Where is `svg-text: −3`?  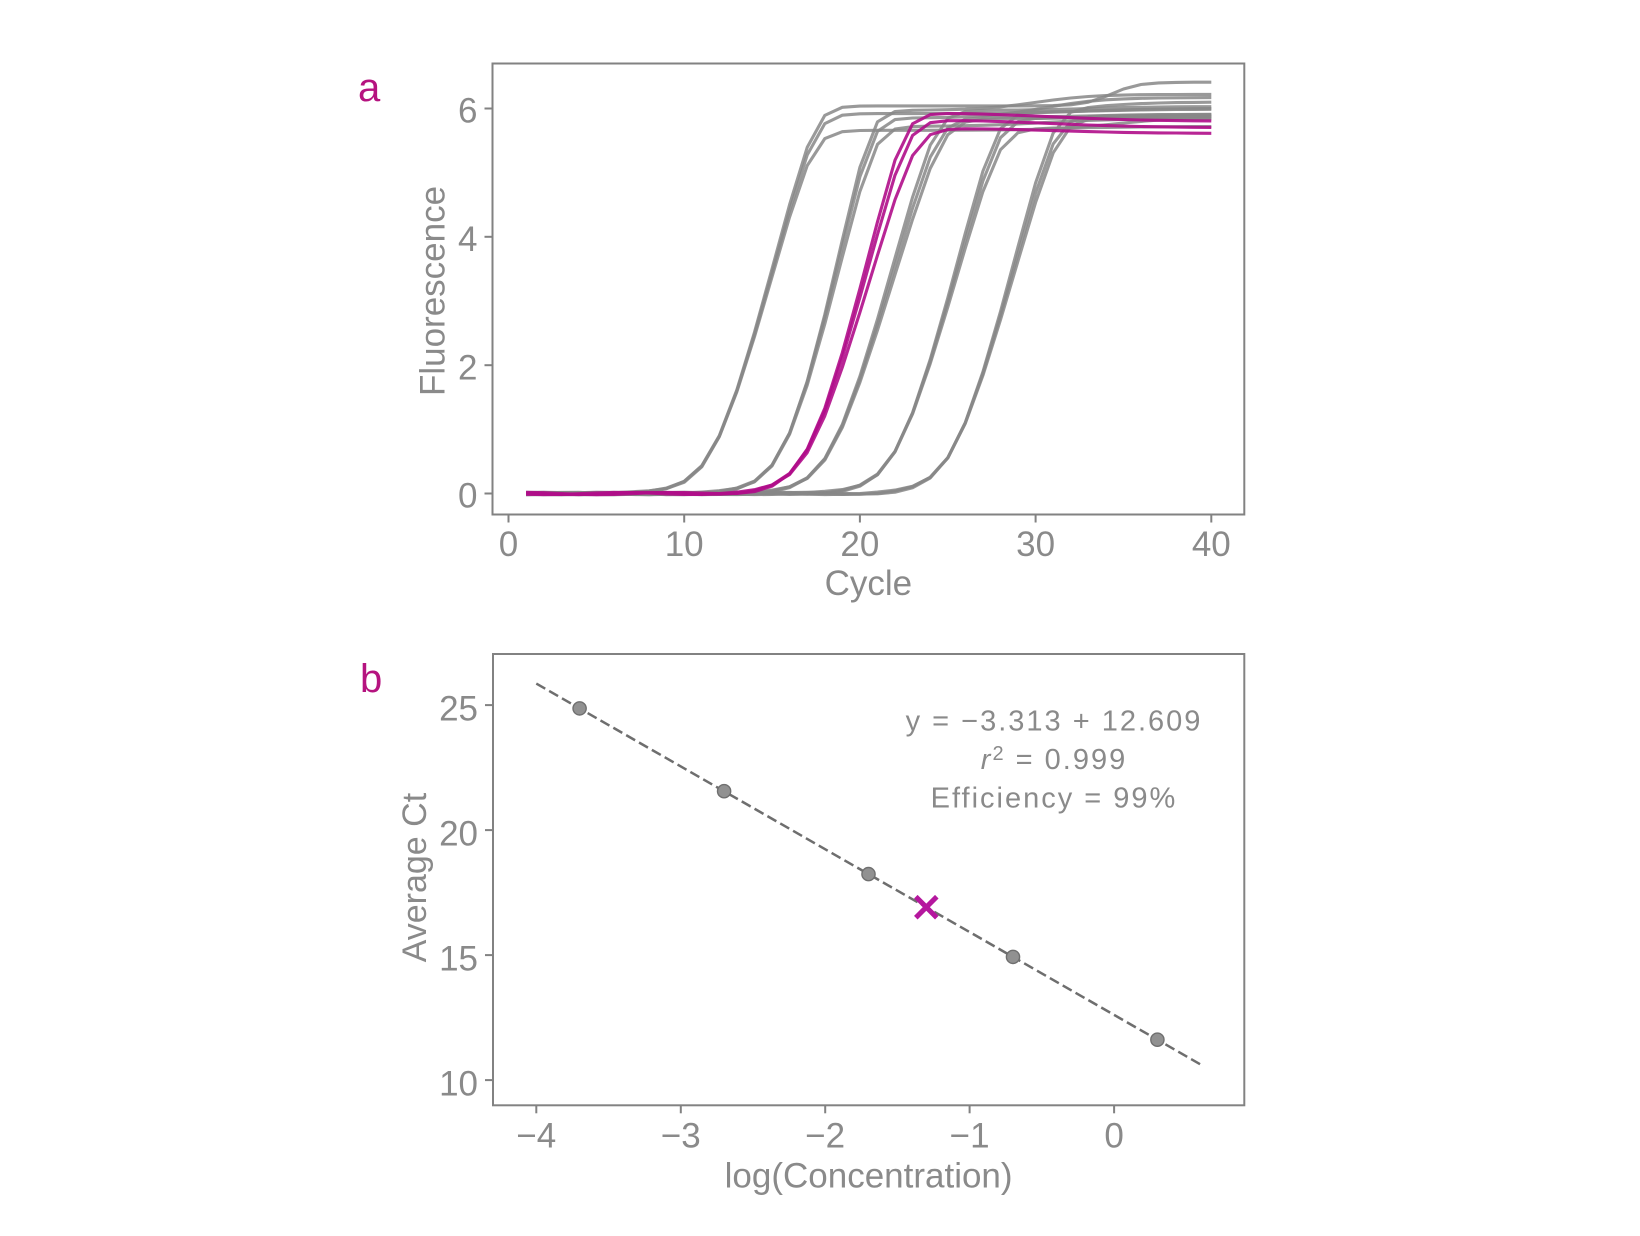 svg-text: −3 is located at coordinates (681, 1136).